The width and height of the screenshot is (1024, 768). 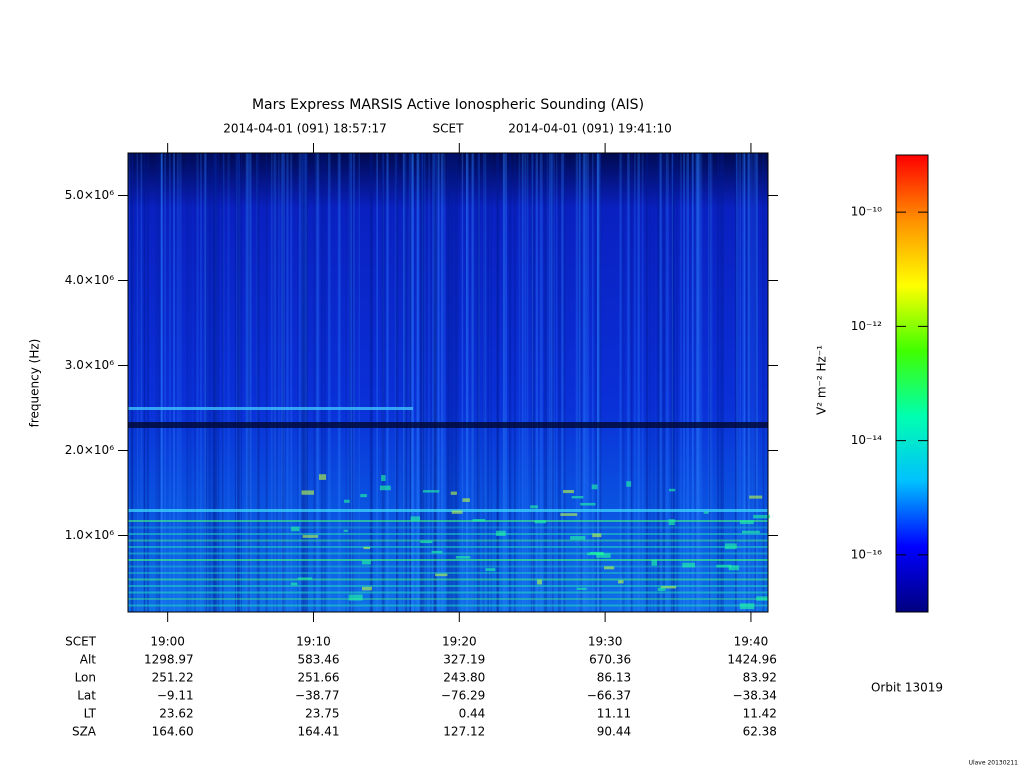 What do you see at coordinates (81, 642) in the screenshot?
I see `ephemeris-label: SCET` at bounding box center [81, 642].